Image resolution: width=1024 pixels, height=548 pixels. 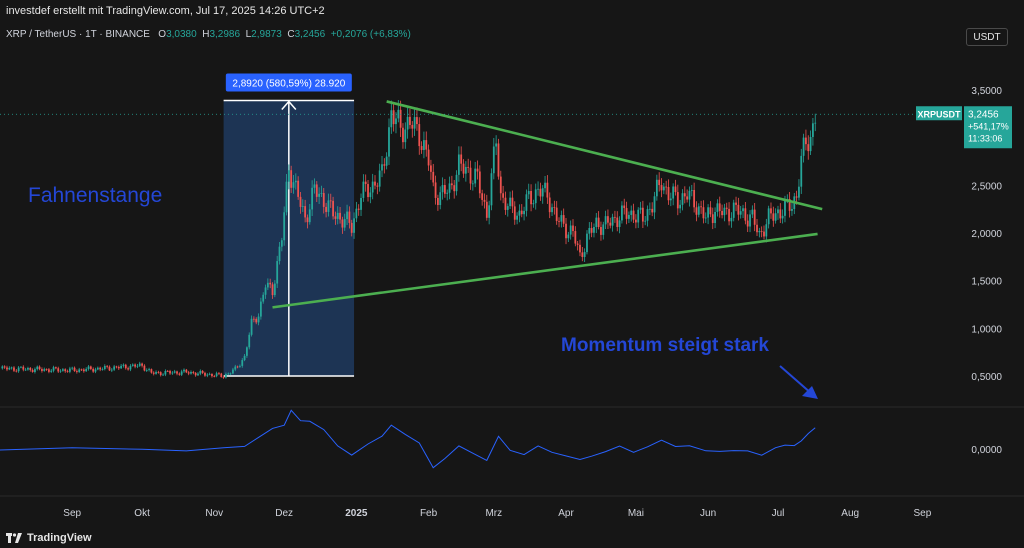 What do you see at coordinates (778, 513) in the screenshot?
I see `x-axis-tick-label: Jul` at bounding box center [778, 513].